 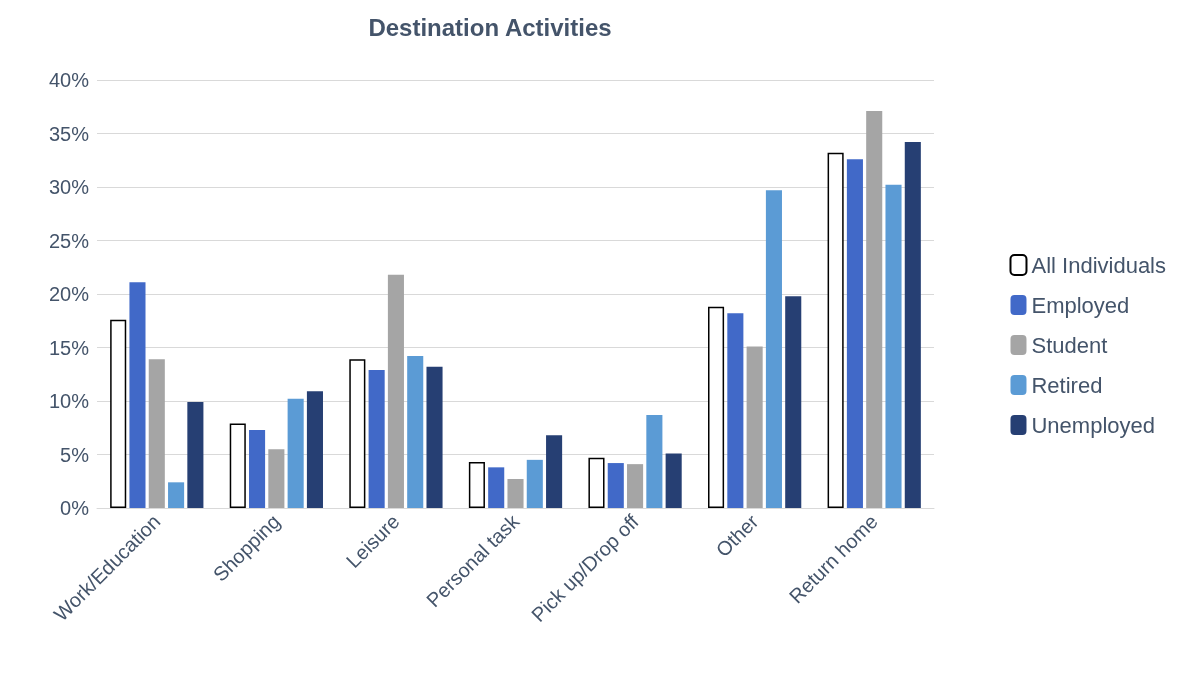 I want to click on legend-label: All Individuals, so click(x=1098, y=265).